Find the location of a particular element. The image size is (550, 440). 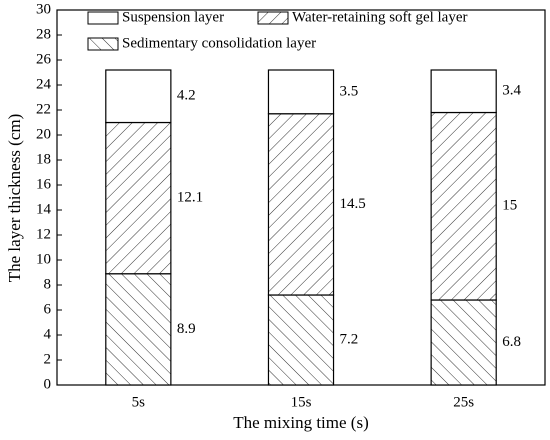

y-tick-label: 14 is located at coordinates (44, 209).